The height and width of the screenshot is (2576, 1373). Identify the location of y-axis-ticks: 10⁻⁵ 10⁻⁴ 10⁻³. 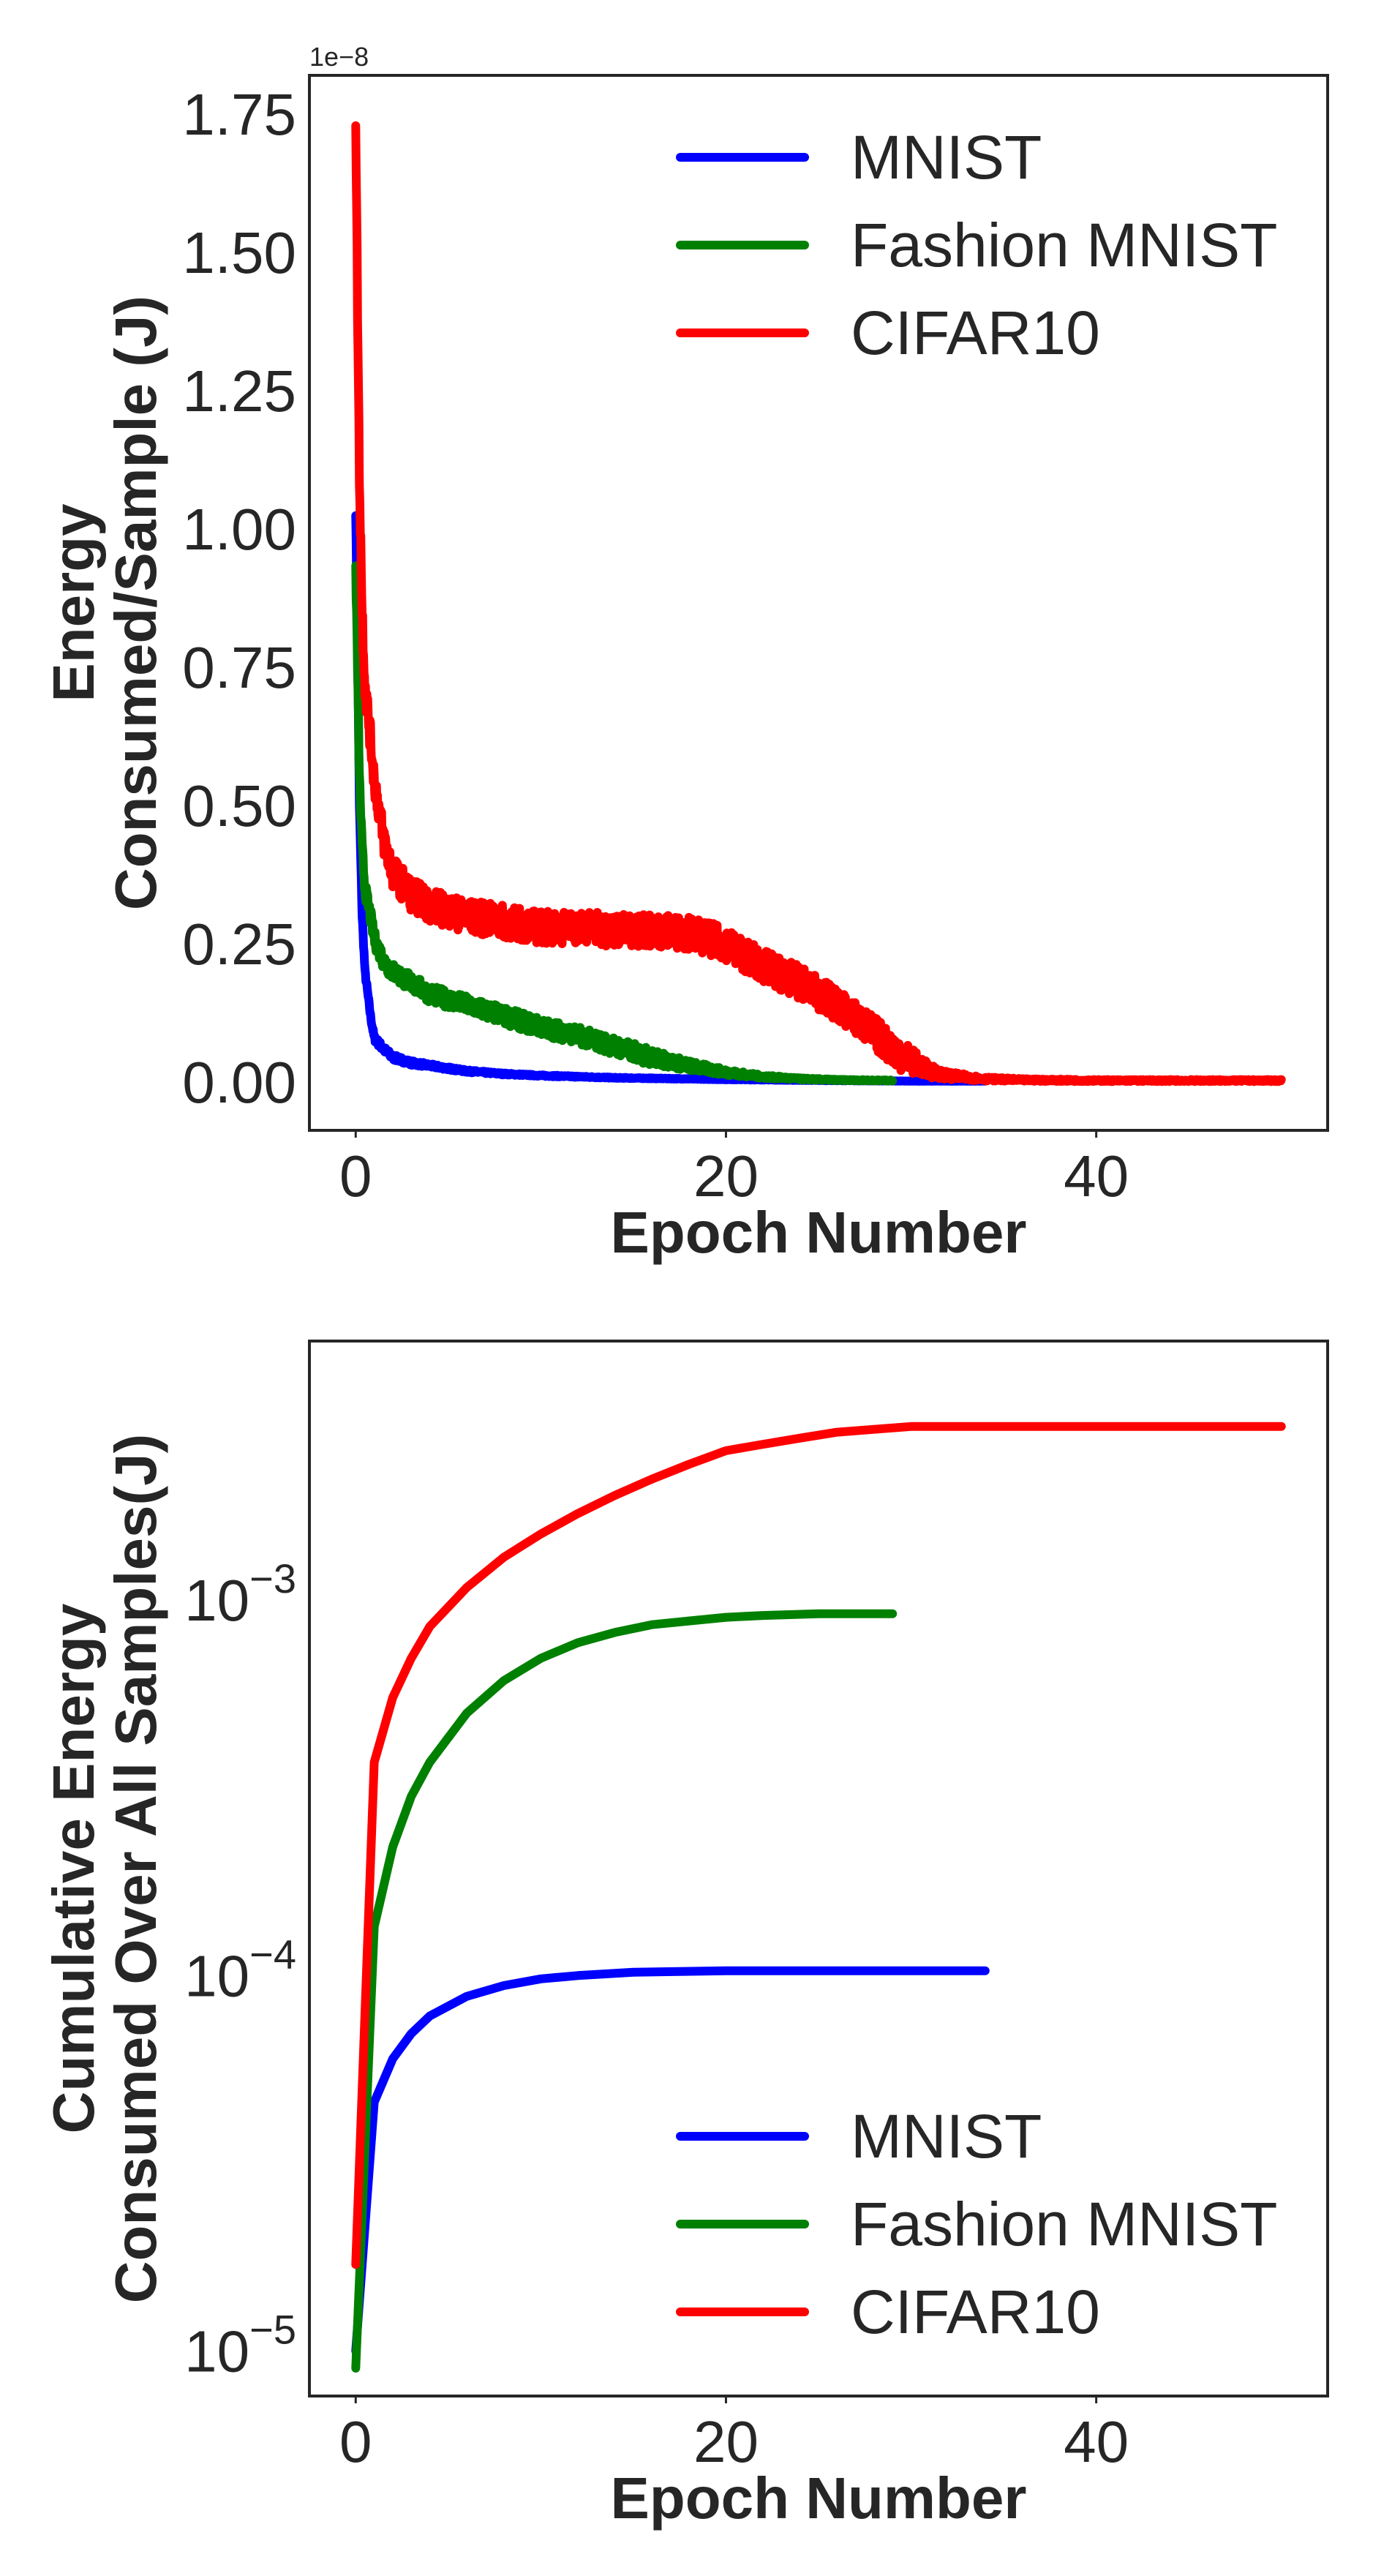
(240, 1970).